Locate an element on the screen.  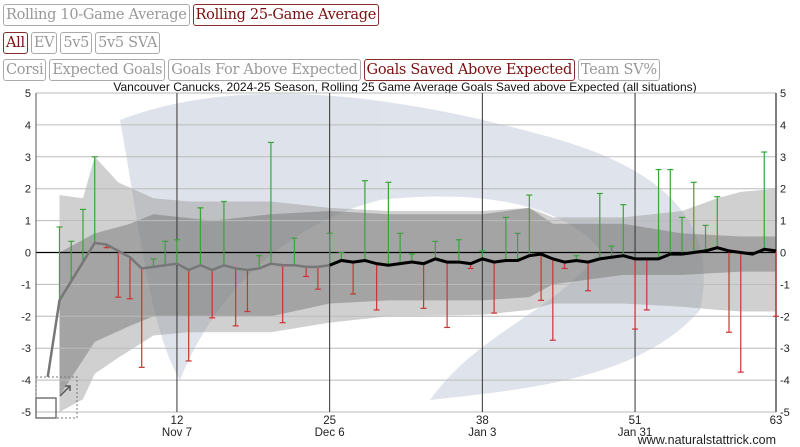
metric-gfax-button: Goals For Above Expected is located at coordinates (264, 70).